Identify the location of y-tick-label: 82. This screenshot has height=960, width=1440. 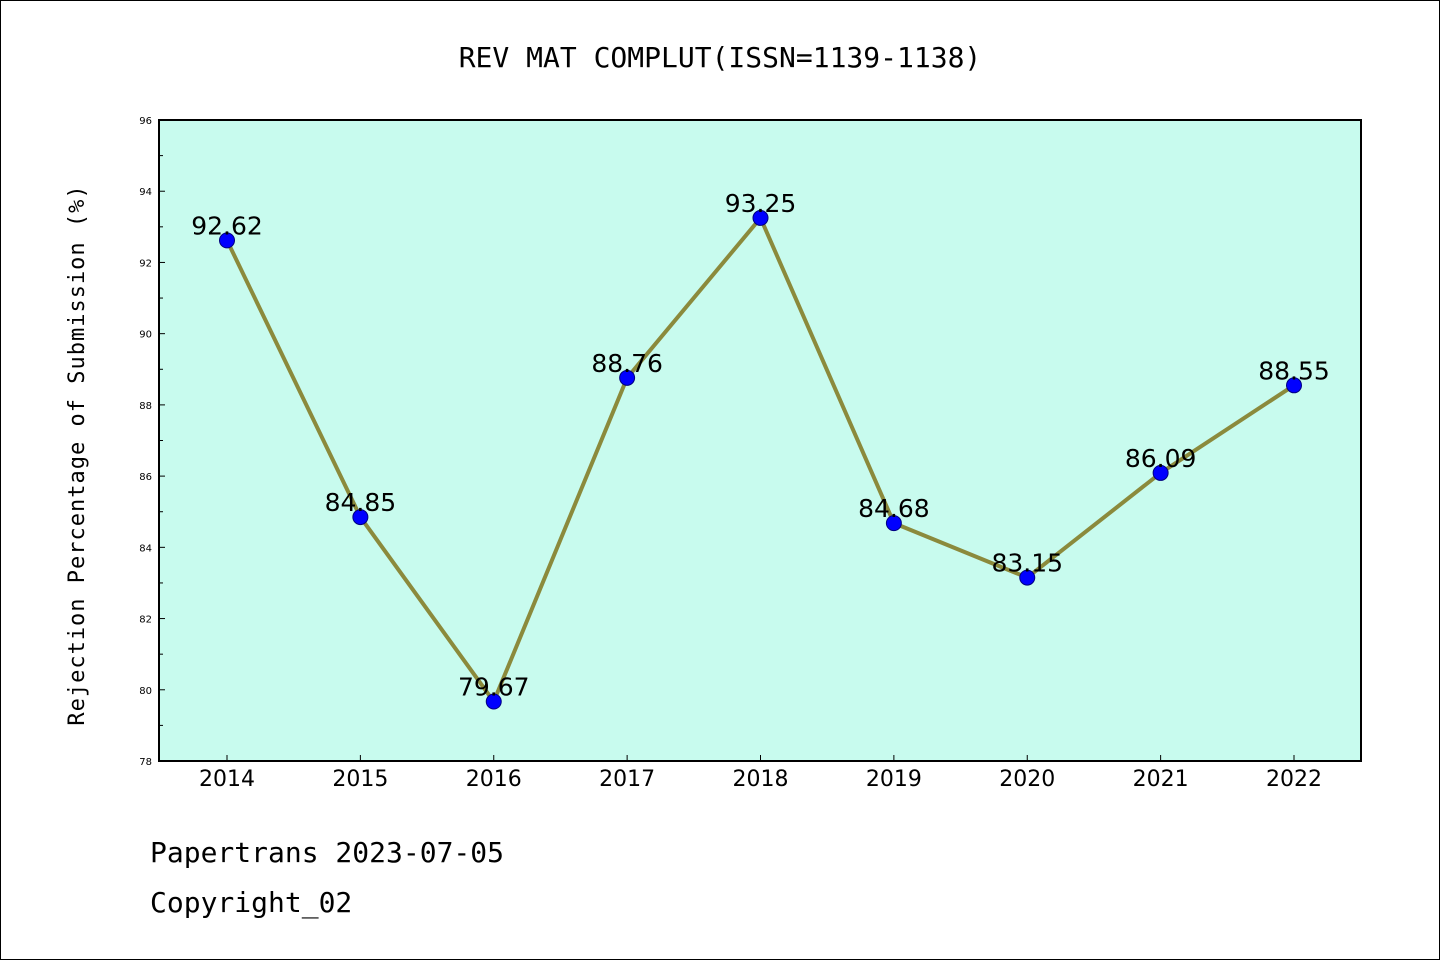
(145, 620).